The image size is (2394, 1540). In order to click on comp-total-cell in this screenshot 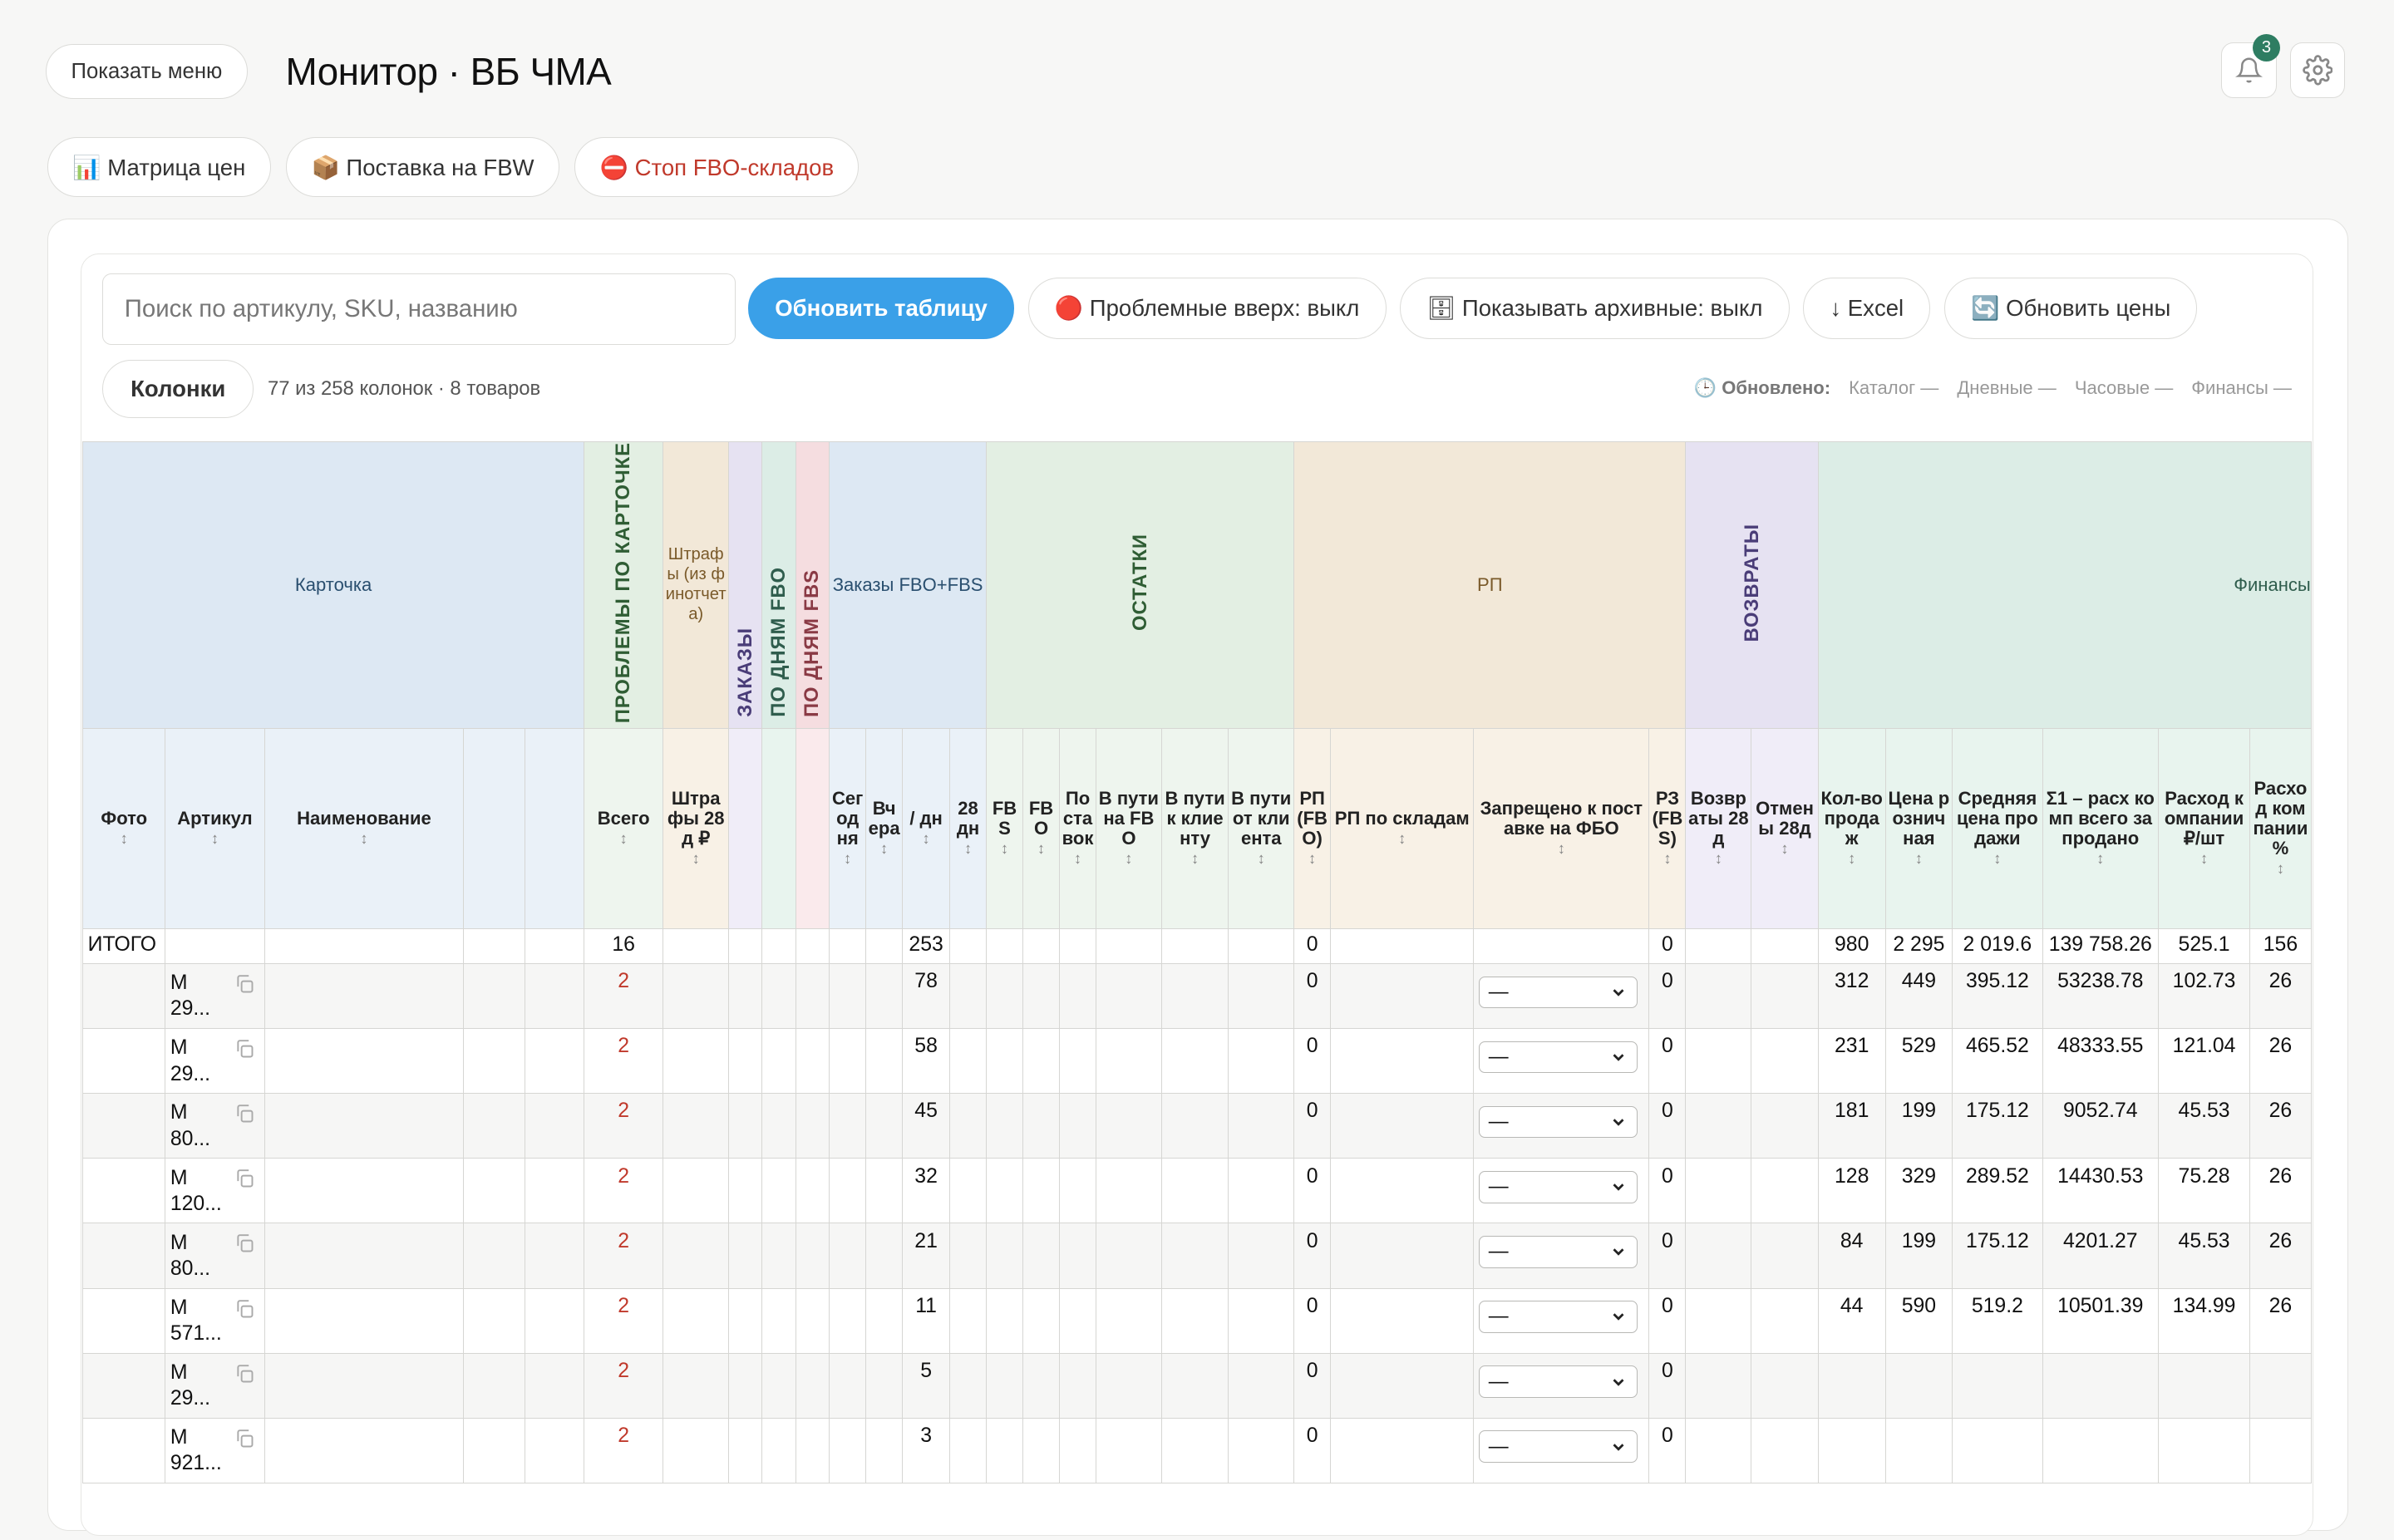, I will do `click(2100, 1450)`.